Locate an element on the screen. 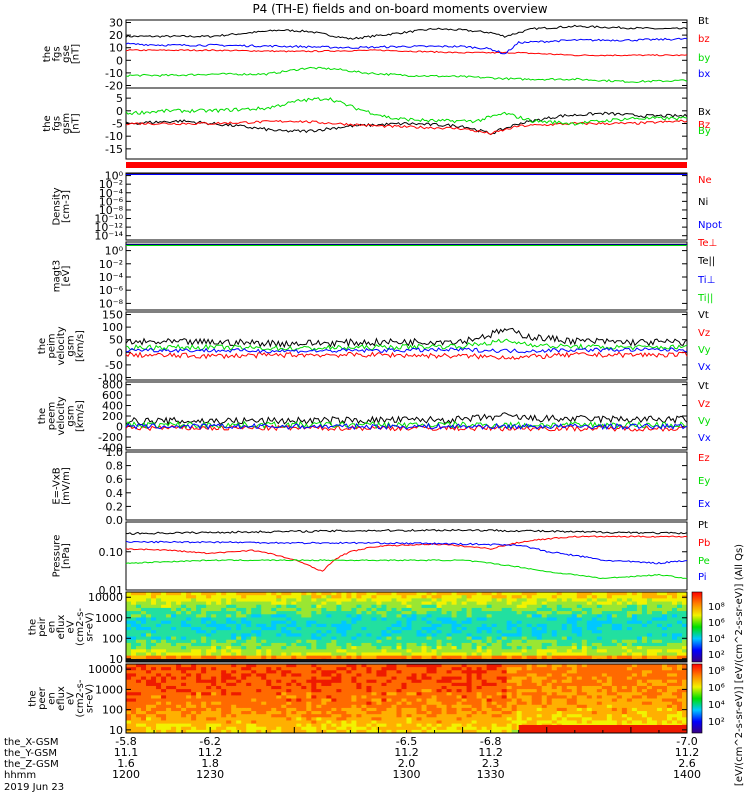 This screenshot has height=800, width=750. y-tick-label: 800 is located at coordinates (112, 385).